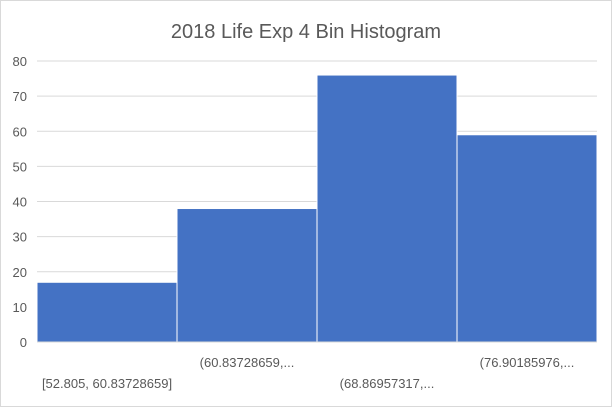  What do you see at coordinates (20, 131) in the screenshot?
I see `y-tick-label: 60` at bounding box center [20, 131].